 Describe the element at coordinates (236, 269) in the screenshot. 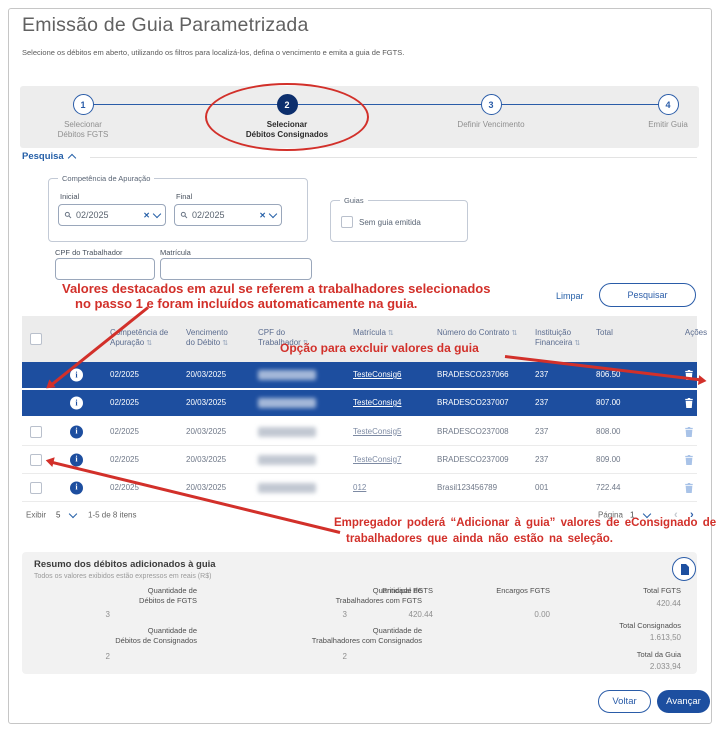

I see `matricula-input` at that location.